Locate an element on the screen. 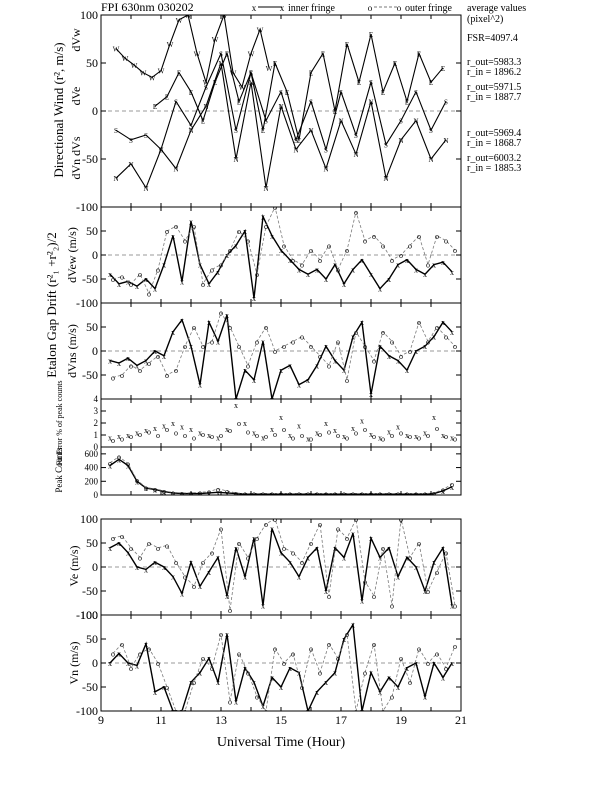 The image size is (612, 792). notes-r-out-1: r_out=5983.3 is located at coordinates (494, 62).